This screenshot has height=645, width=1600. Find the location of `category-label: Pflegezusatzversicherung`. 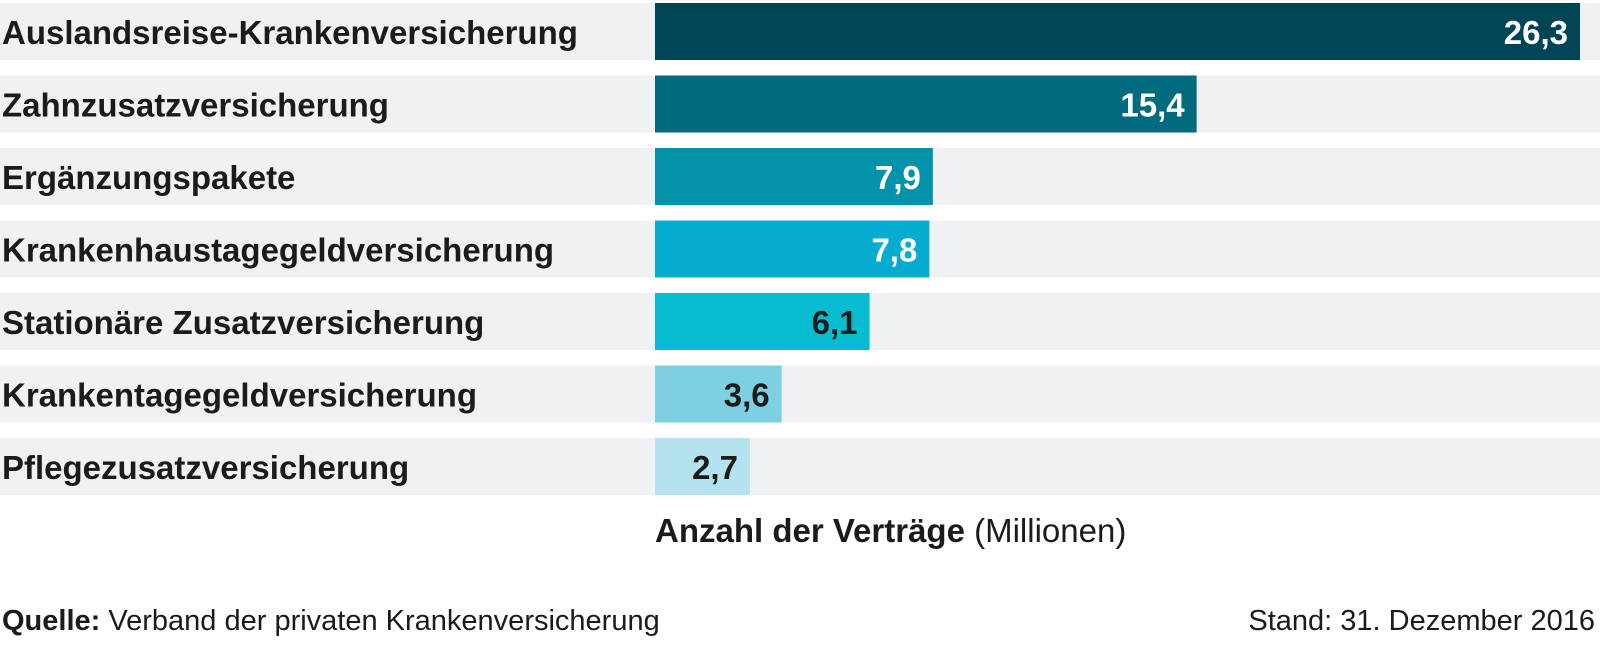

category-label: Pflegezusatzversicherung is located at coordinates (205, 467).